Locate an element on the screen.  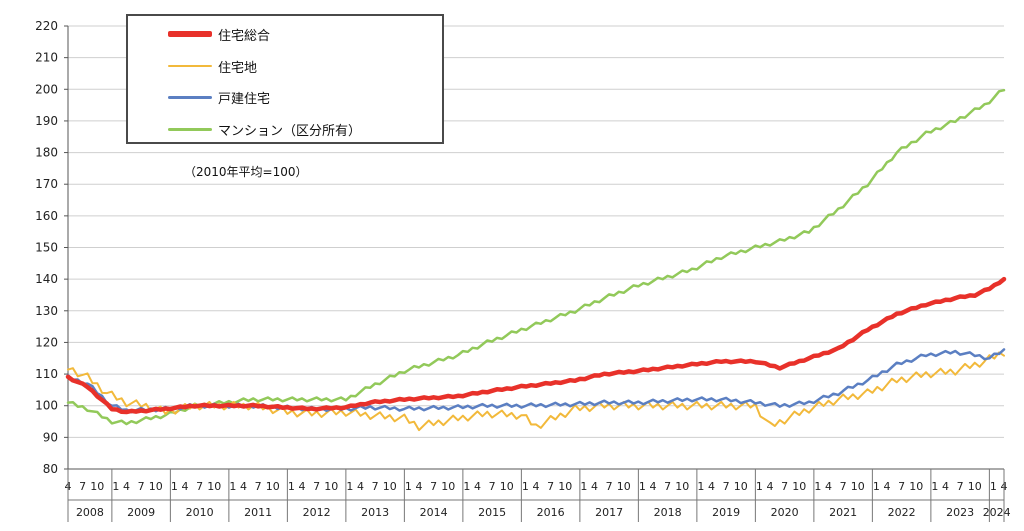
x-year-label: 2008 is located at coordinates (90, 512).